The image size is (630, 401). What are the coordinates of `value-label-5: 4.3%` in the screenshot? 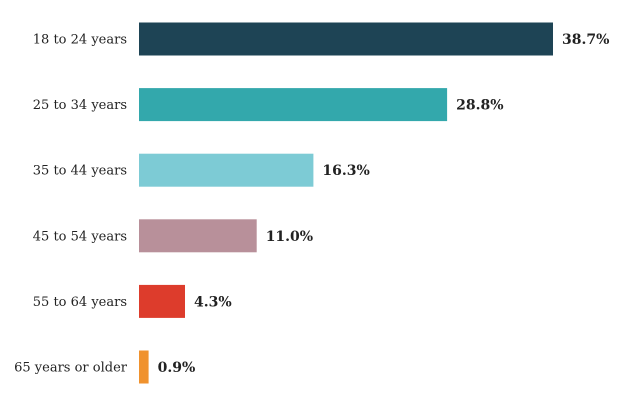 It's located at (213, 302).